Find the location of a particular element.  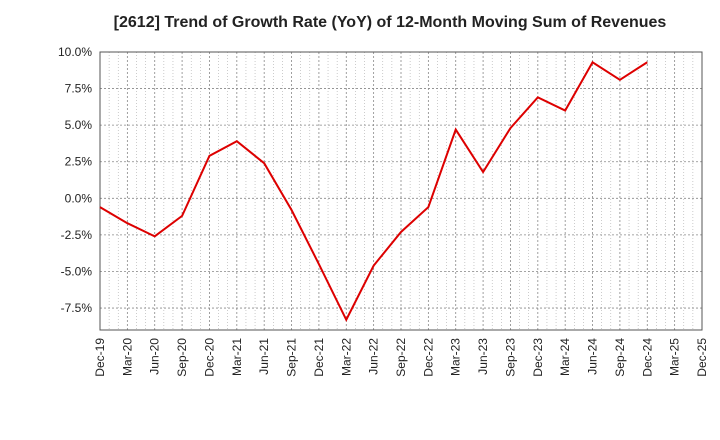

x-tick-label: Mar-20 is located at coordinates (127, 357).